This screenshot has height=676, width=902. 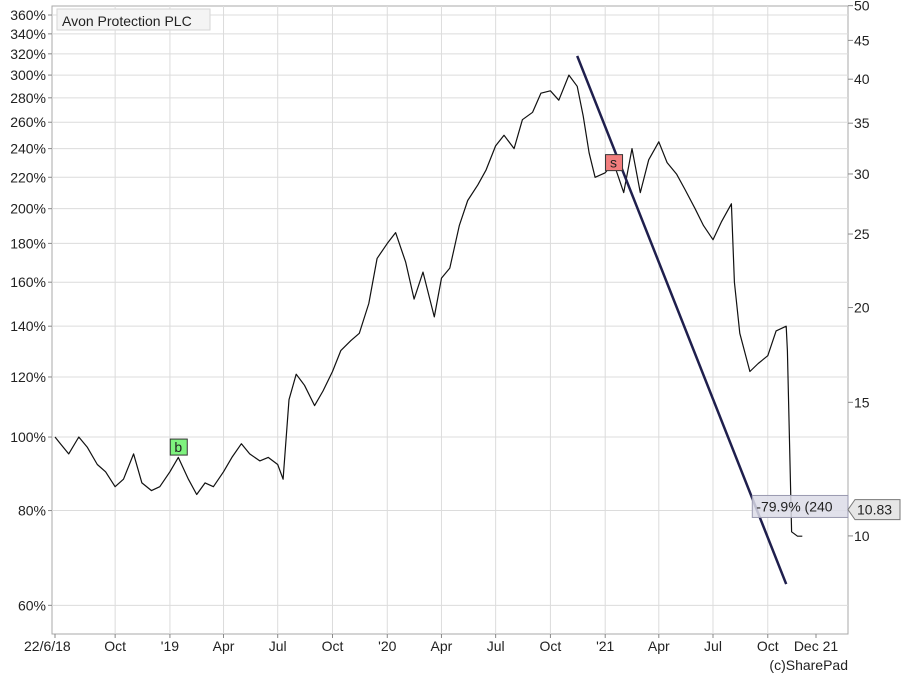 What do you see at coordinates (808, 665) in the screenshot?
I see `copyright-text: (c)SharePad` at bounding box center [808, 665].